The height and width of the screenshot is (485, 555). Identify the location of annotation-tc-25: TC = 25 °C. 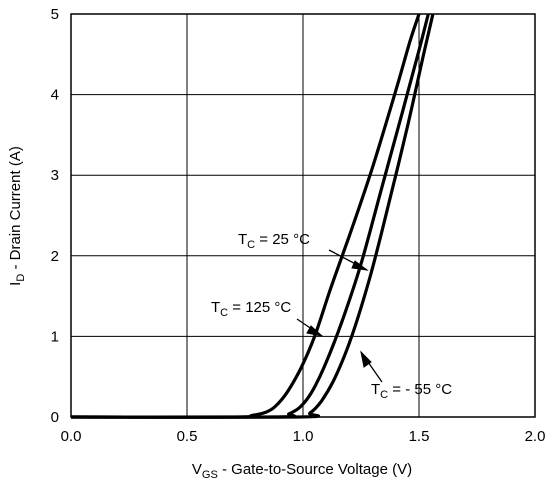
(274, 241).